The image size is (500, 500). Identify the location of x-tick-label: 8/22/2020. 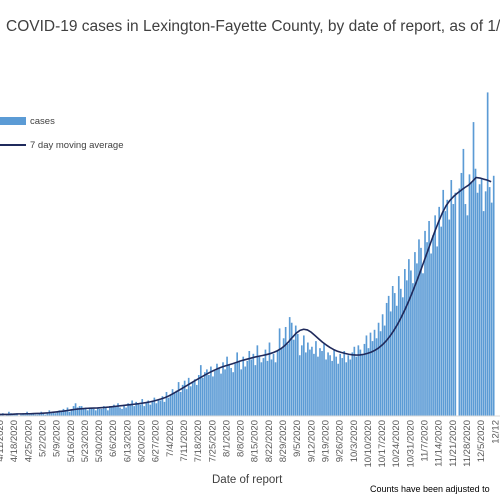
(269, 441).